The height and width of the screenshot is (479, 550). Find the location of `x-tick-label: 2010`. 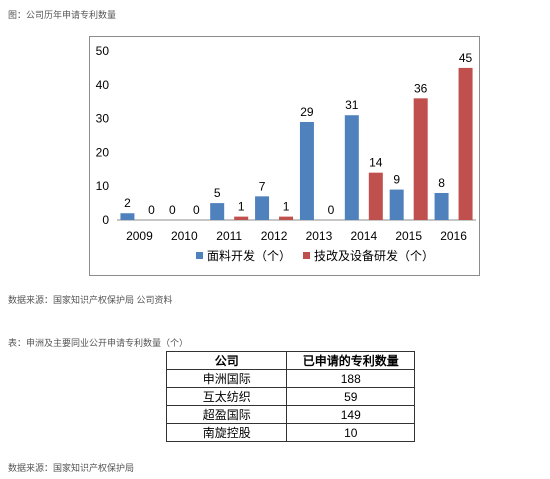

x-tick-label: 2010 is located at coordinates (184, 236).